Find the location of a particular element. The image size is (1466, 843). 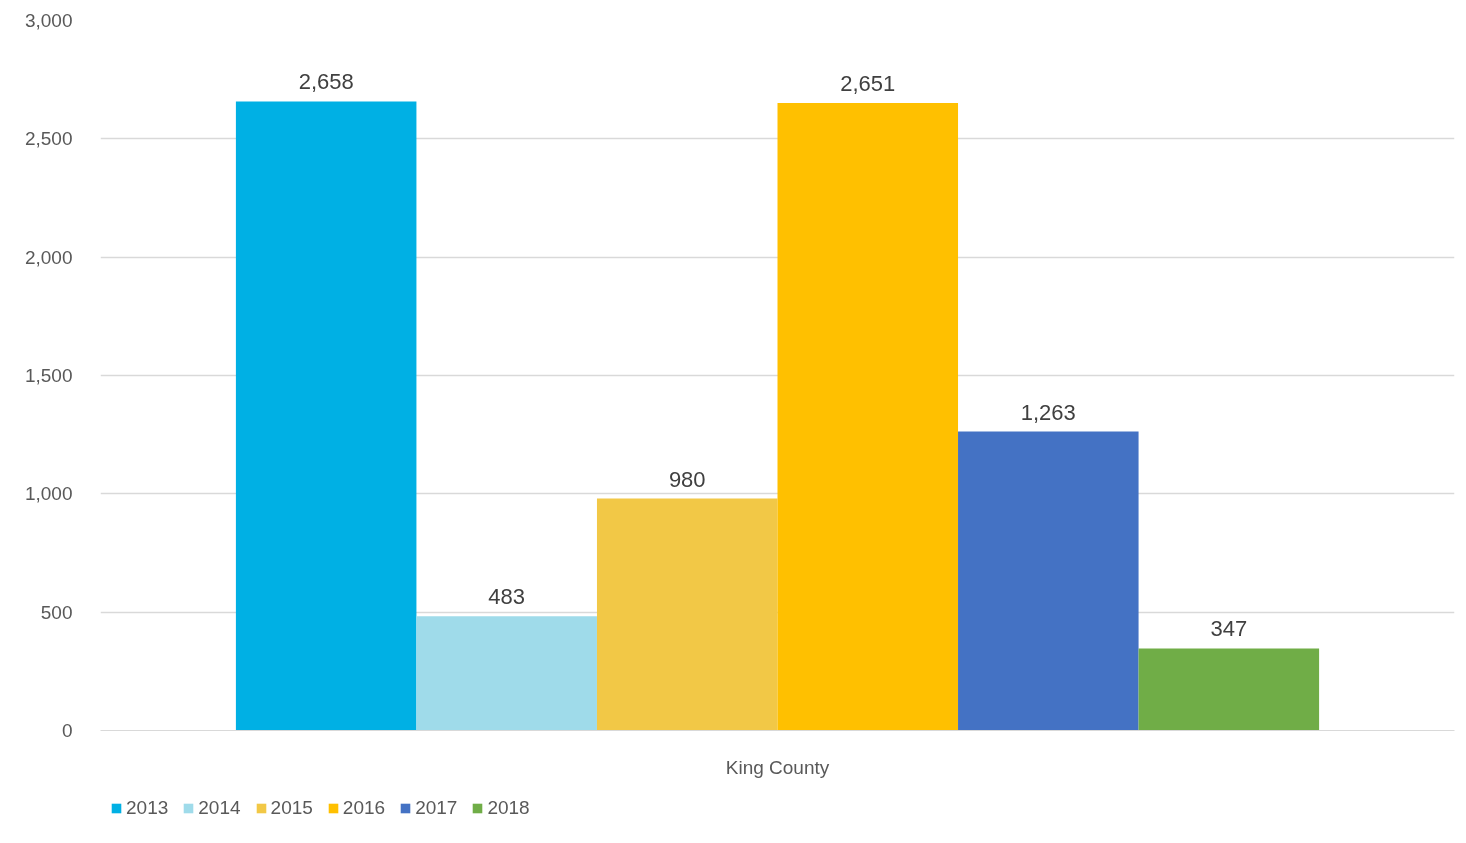

y-tick-label: 3,000 is located at coordinates (48, 20).